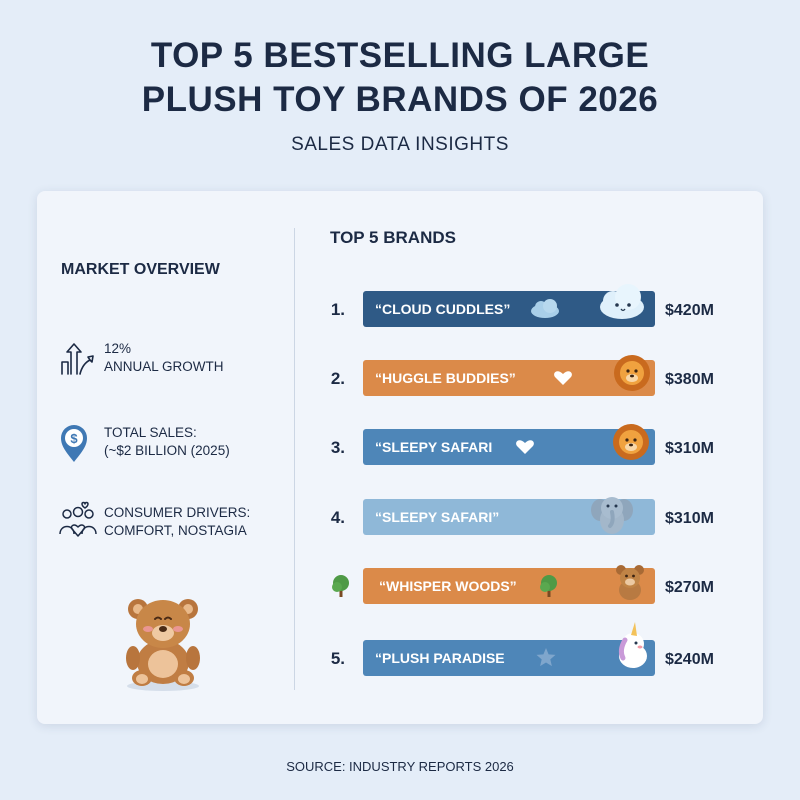 The width and height of the screenshot is (800, 800). I want to click on brand-rank: 3., so click(338, 447).